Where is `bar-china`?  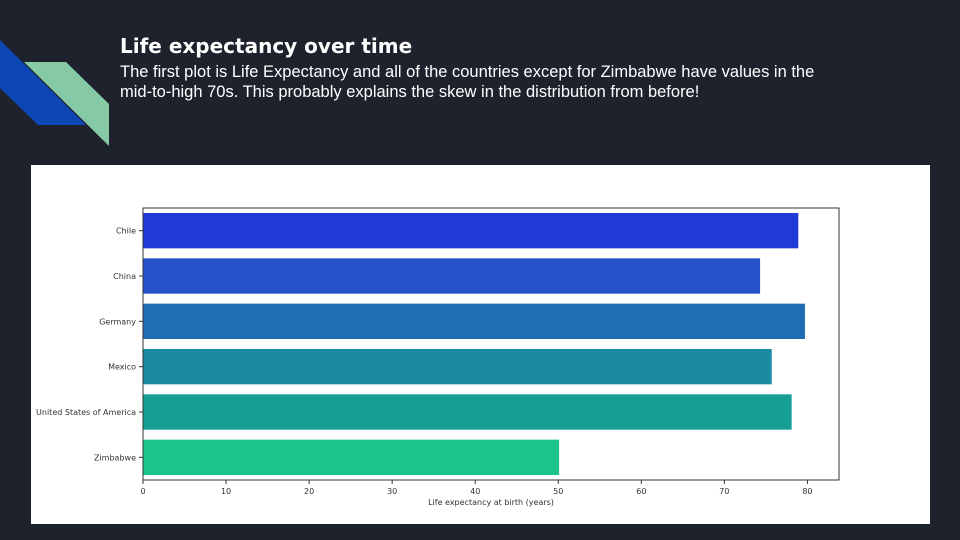
bar-china is located at coordinates (452, 276).